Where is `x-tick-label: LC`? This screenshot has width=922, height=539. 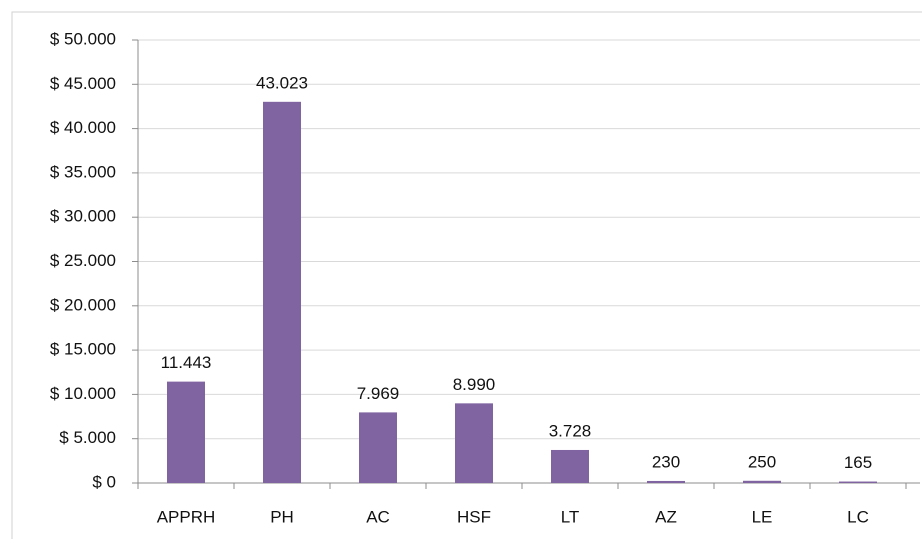 x-tick-label: LC is located at coordinates (858, 516).